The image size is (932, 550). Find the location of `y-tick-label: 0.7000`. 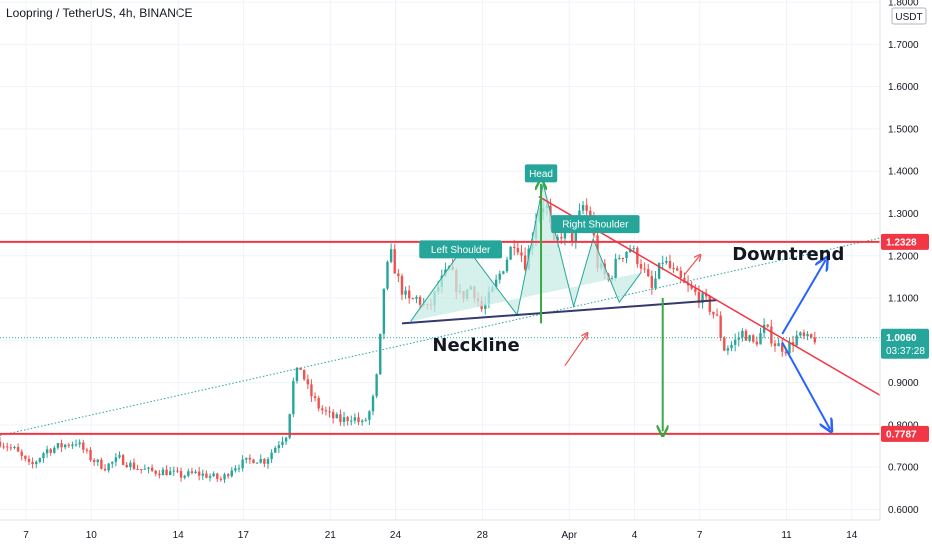

y-tick-label: 0.7000 is located at coordinates (903, 468).